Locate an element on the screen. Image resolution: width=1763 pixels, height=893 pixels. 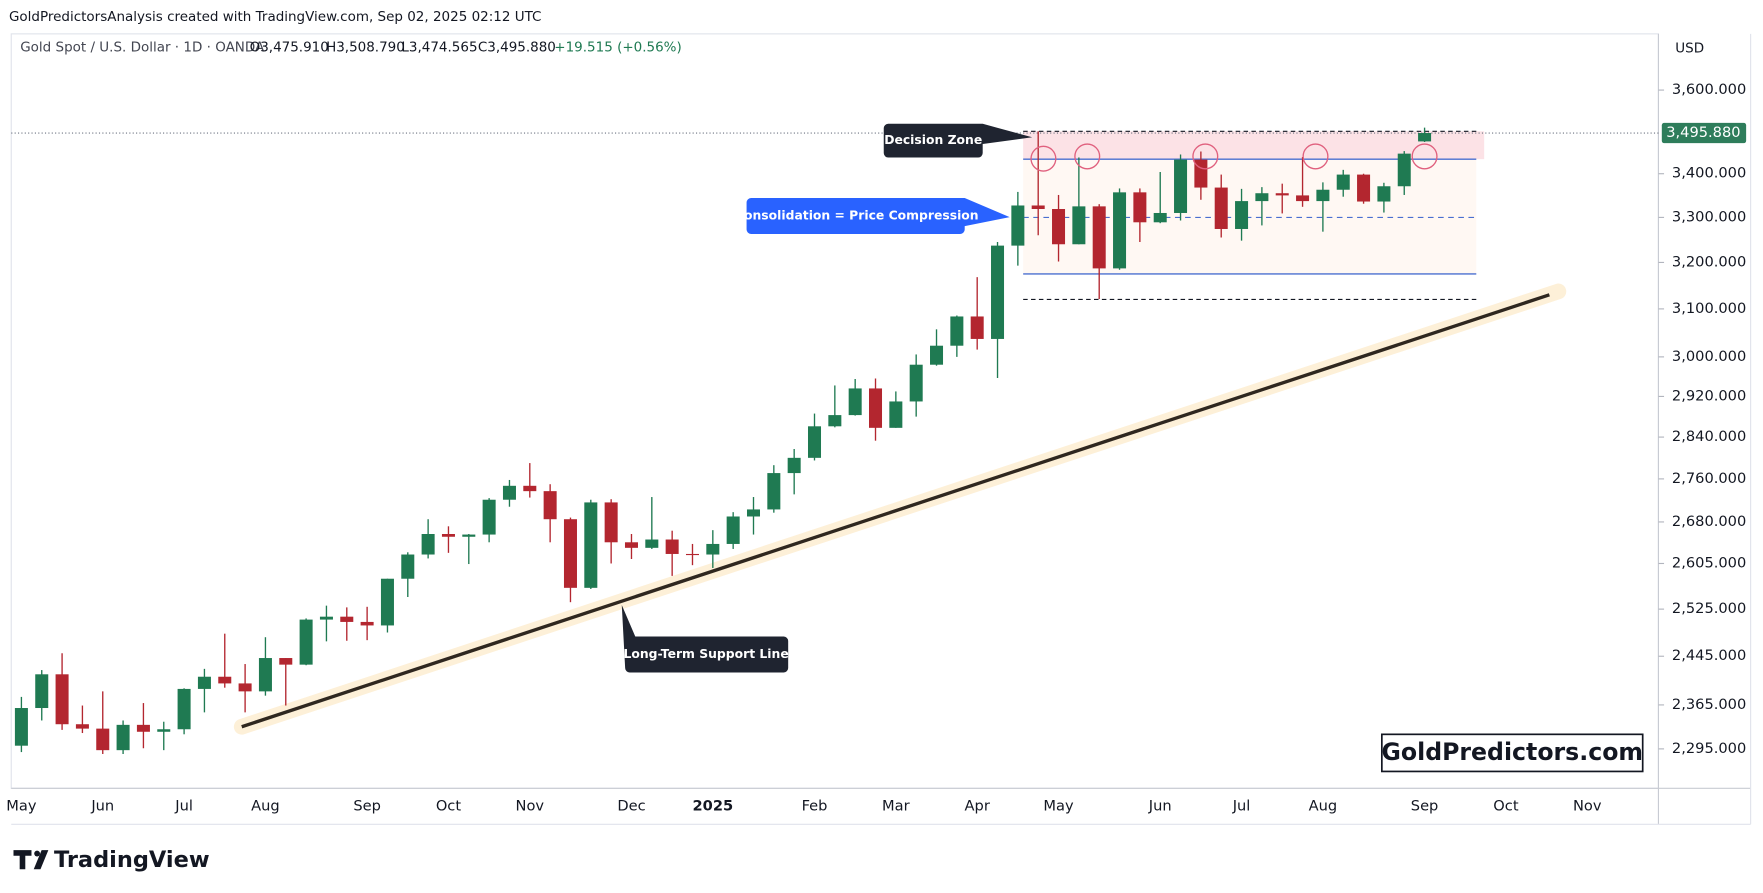
y-tick-label: 2,920.000 is located at coordinates (1709, 395).